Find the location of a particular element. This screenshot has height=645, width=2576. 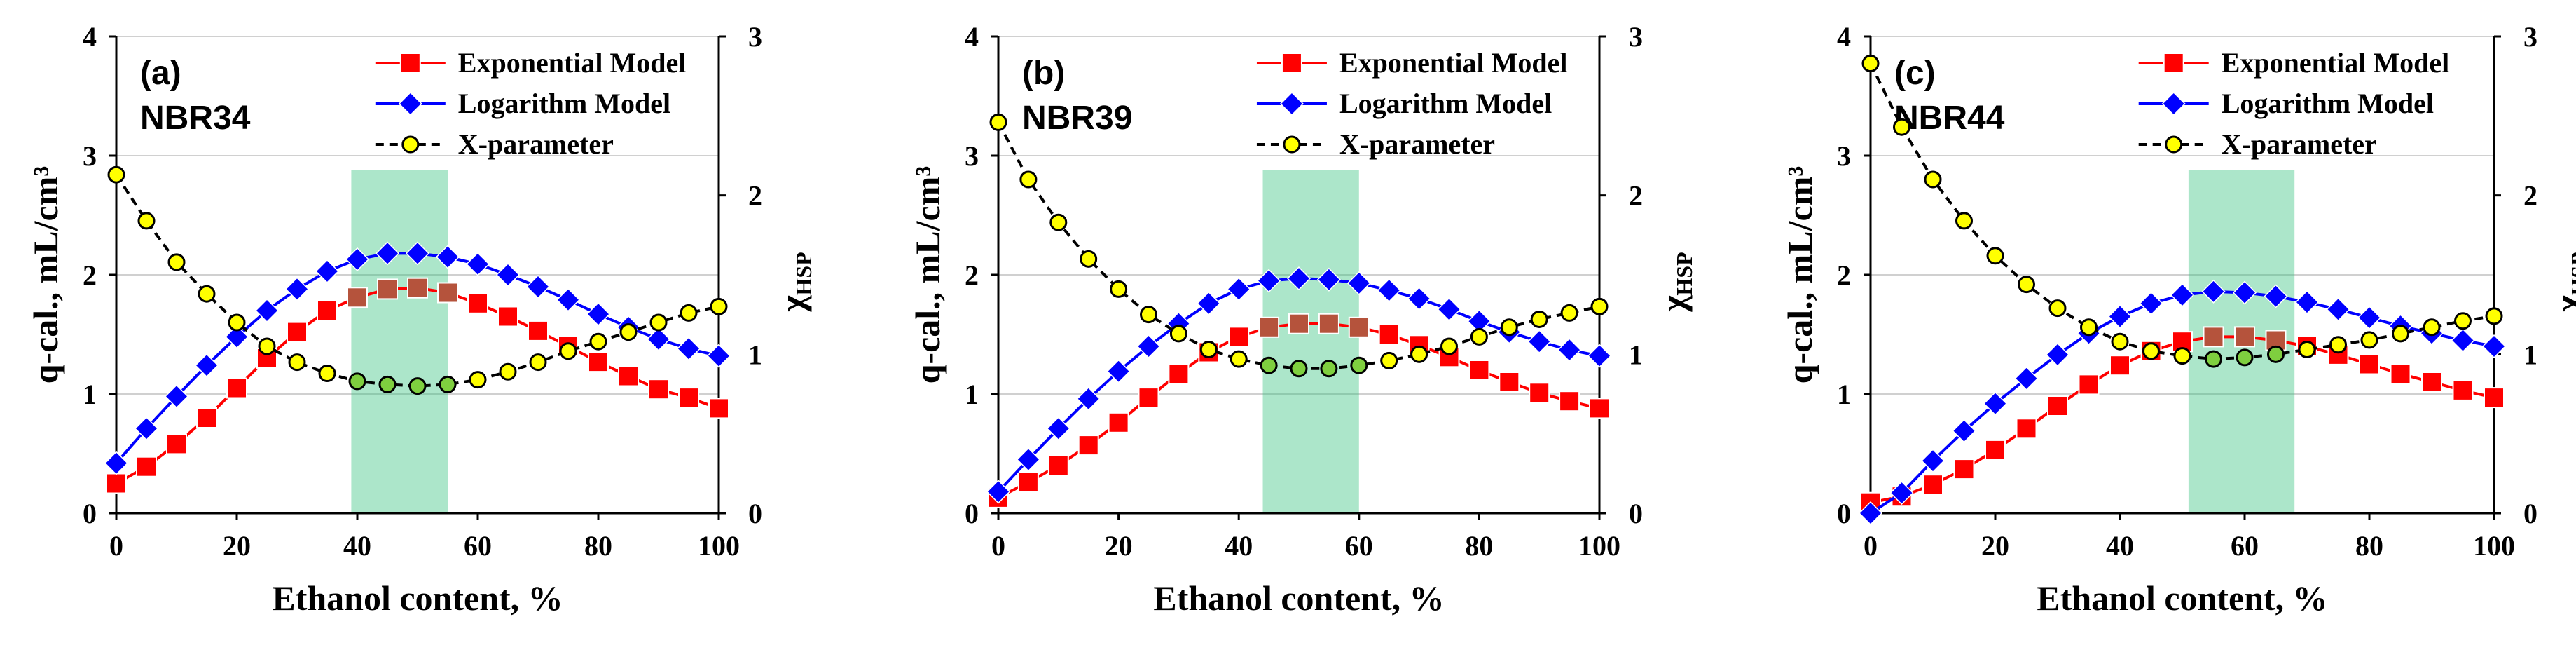

legend-label: X-parameter is located at coordinates (1417, 144).